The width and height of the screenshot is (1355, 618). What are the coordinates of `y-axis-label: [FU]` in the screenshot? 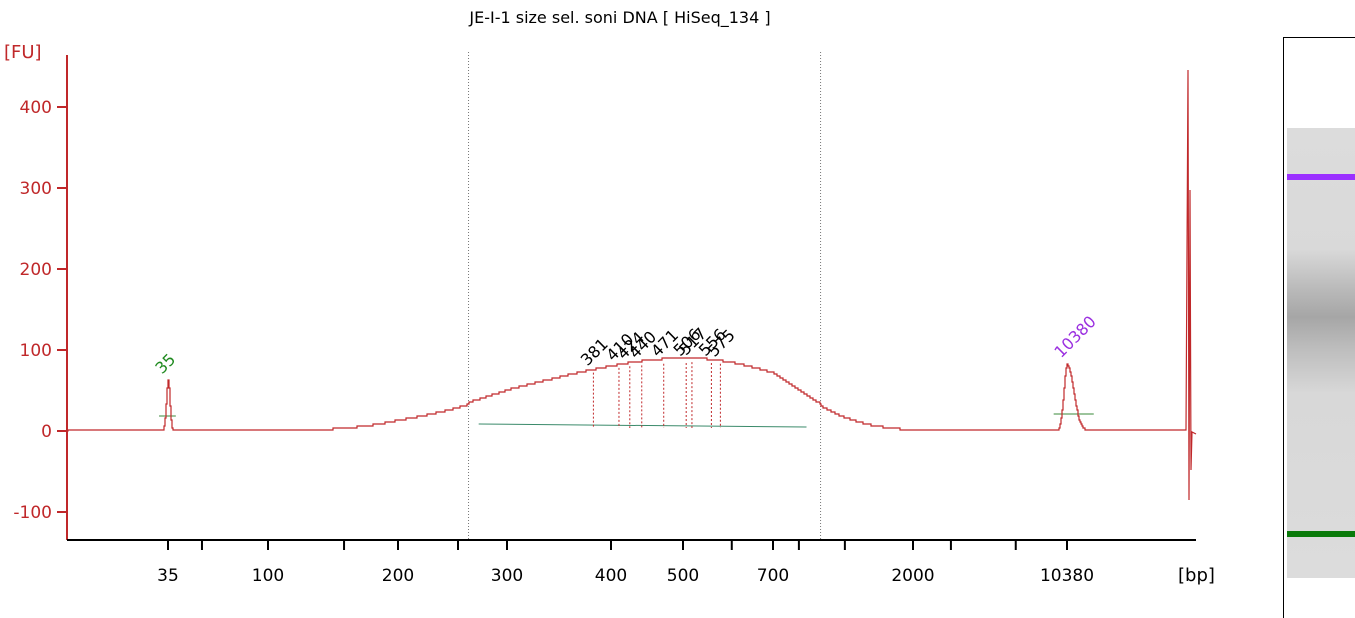 It's located at (23, 52).